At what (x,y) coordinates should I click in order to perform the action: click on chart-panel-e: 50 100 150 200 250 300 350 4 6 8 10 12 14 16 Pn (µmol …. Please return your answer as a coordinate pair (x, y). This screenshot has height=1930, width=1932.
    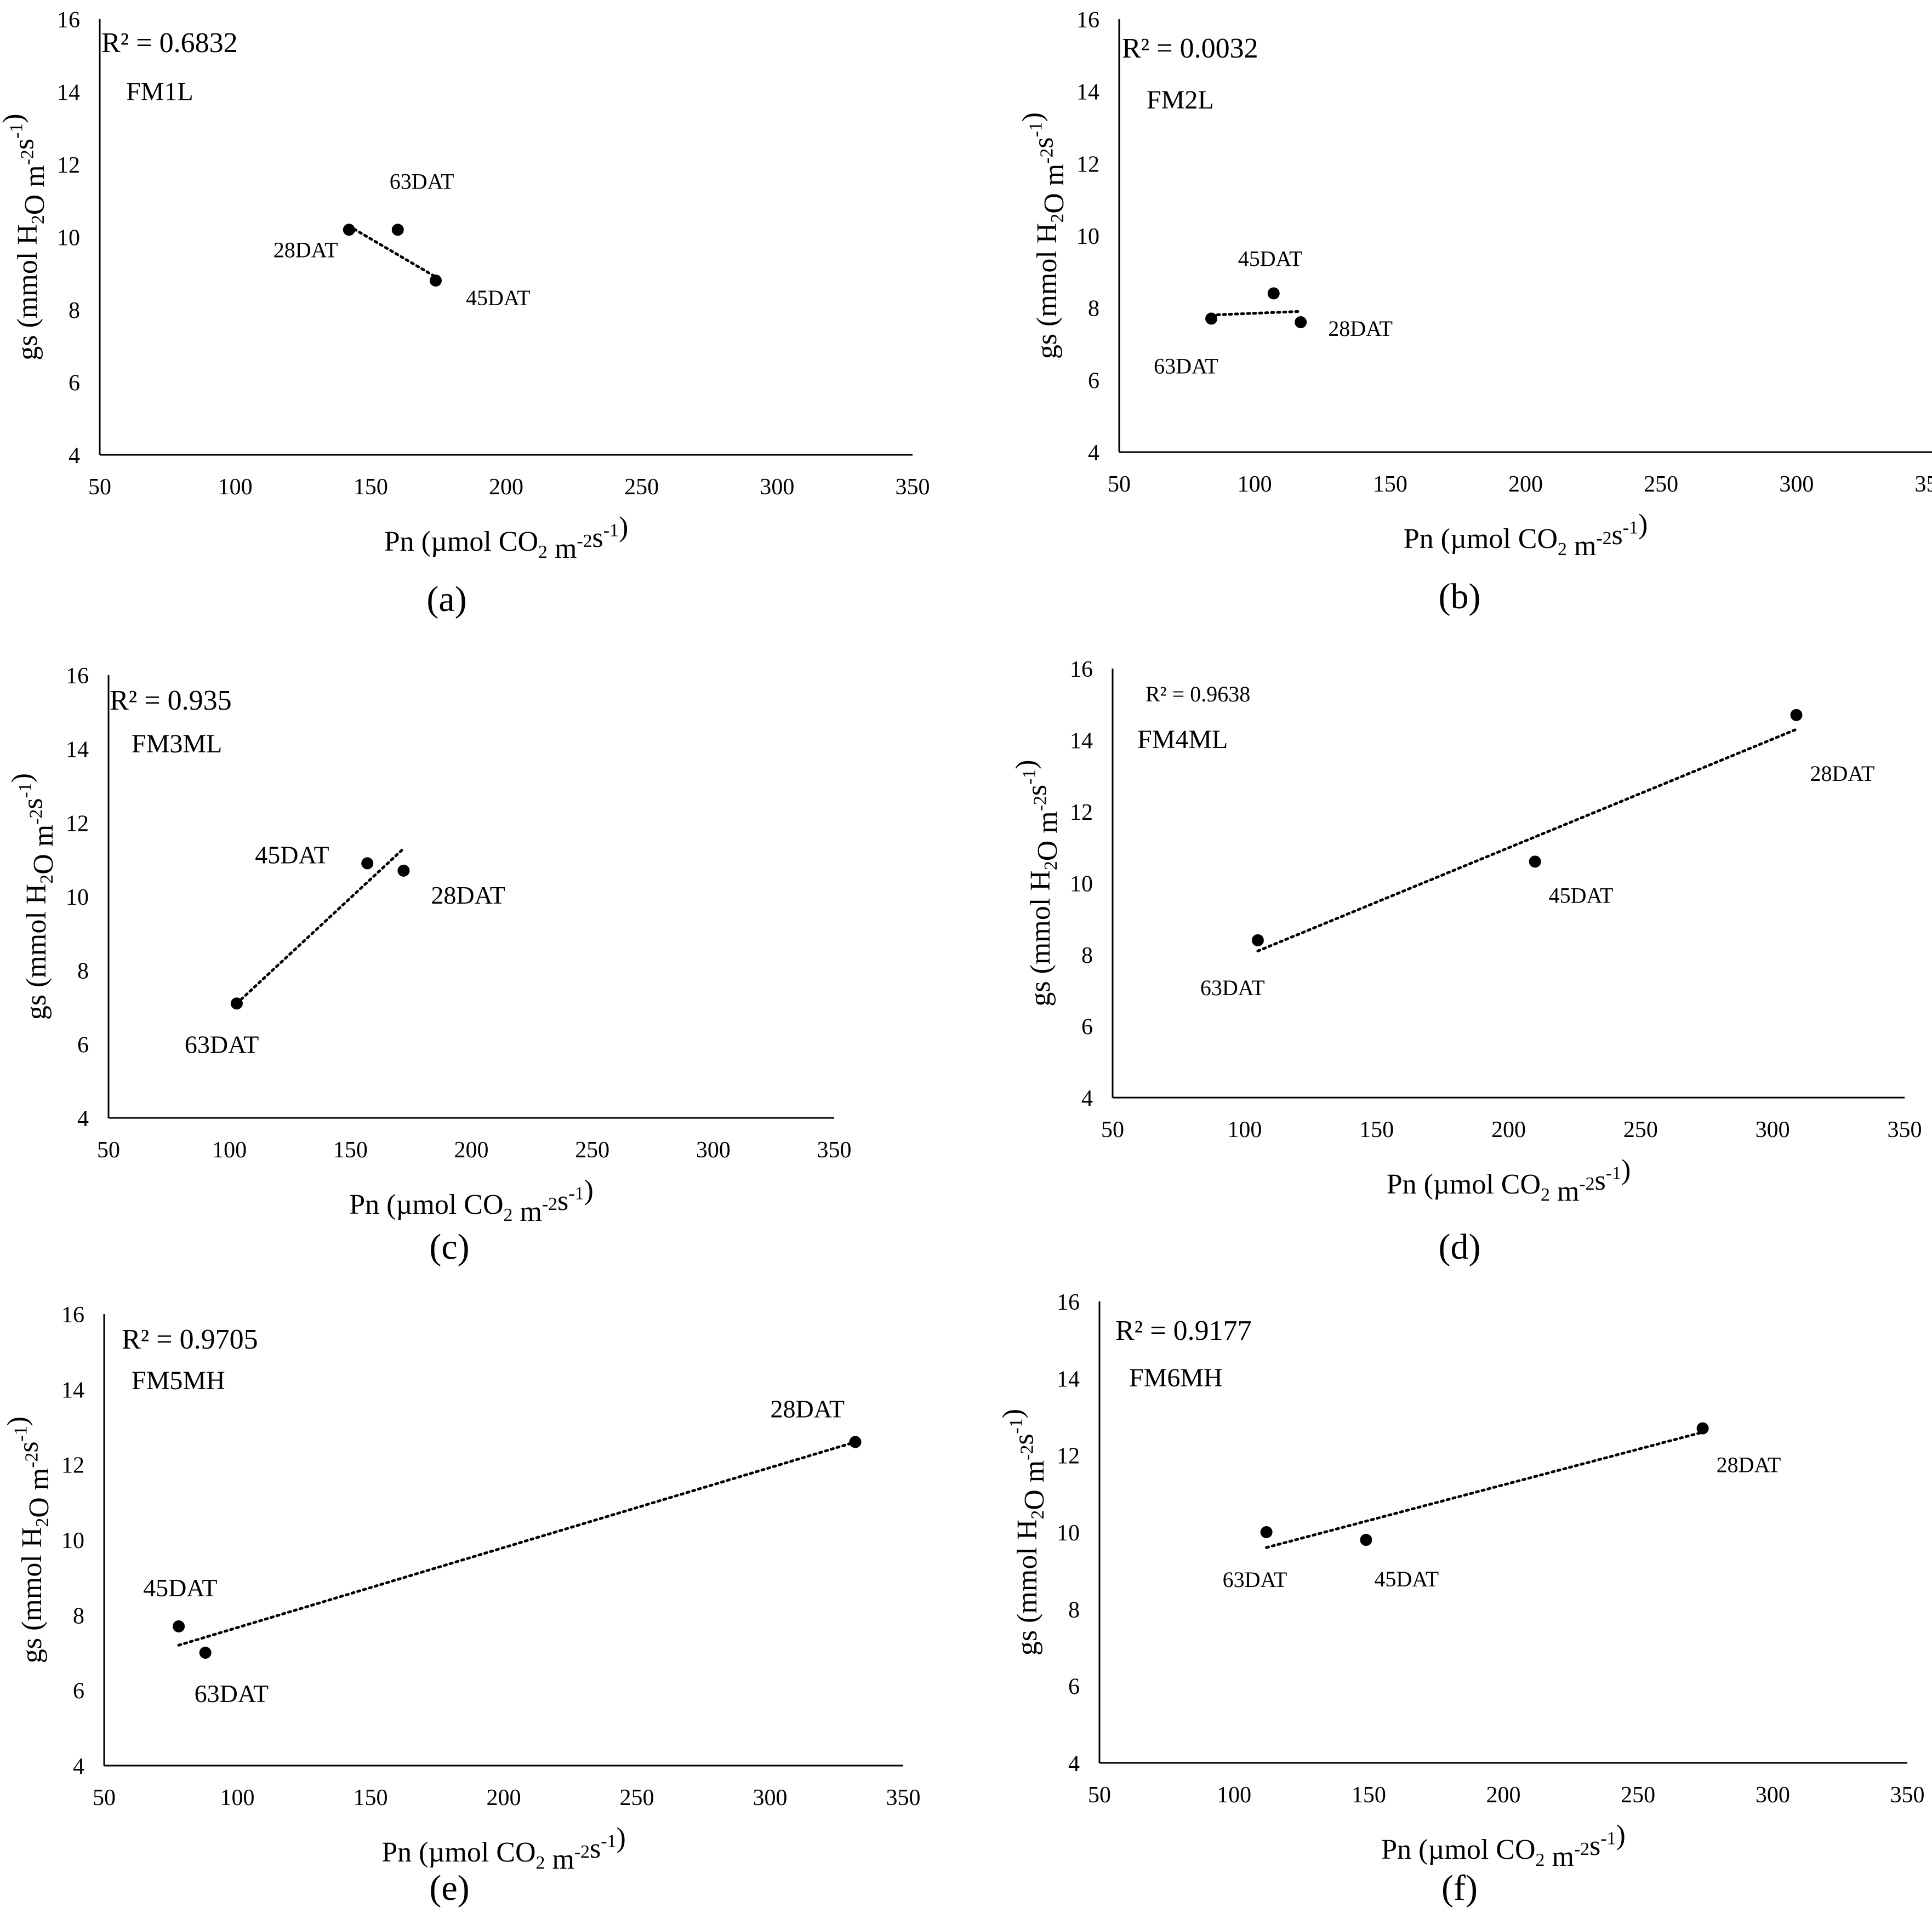
    Looking at the image, I should click on (461, 1605).